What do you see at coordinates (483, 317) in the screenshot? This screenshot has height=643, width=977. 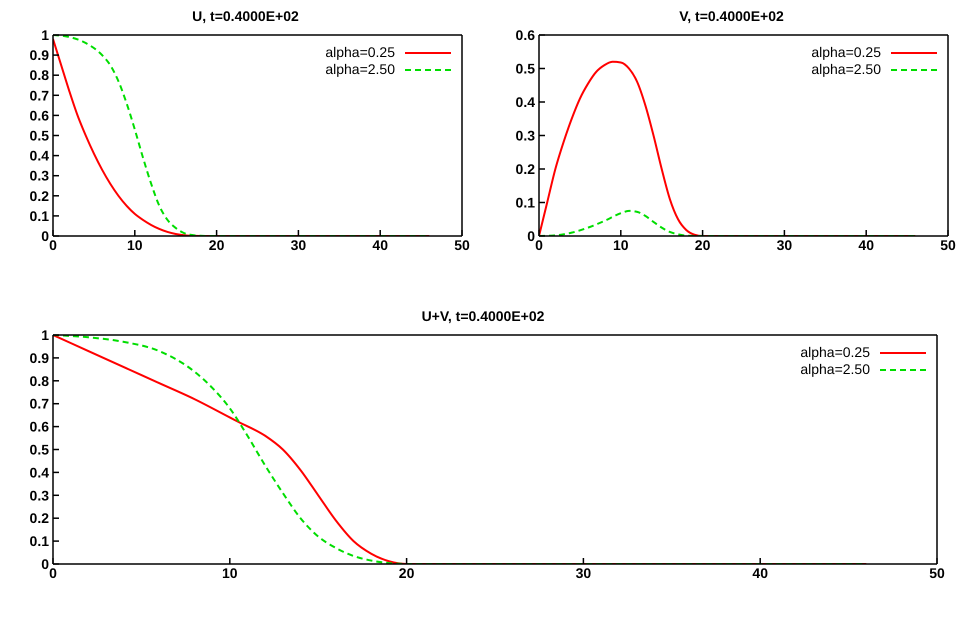 I see `chart-title: U+V, t=0.4000E+02` at bounding box center [483, 317].